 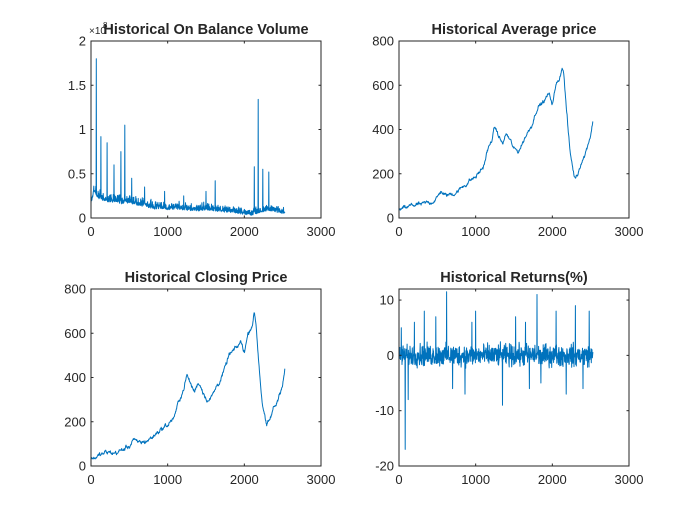 I want to click on y-tick-label: 1, so click(x=82, y=129).